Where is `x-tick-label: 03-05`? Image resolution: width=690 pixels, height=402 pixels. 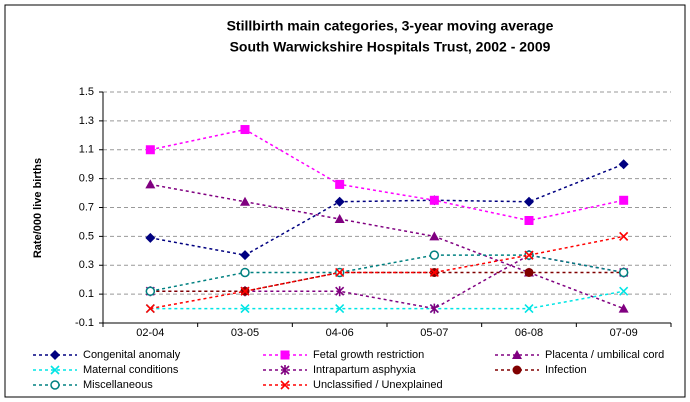 x-tick-label: 03-05 is located at coordinates (245, 333).